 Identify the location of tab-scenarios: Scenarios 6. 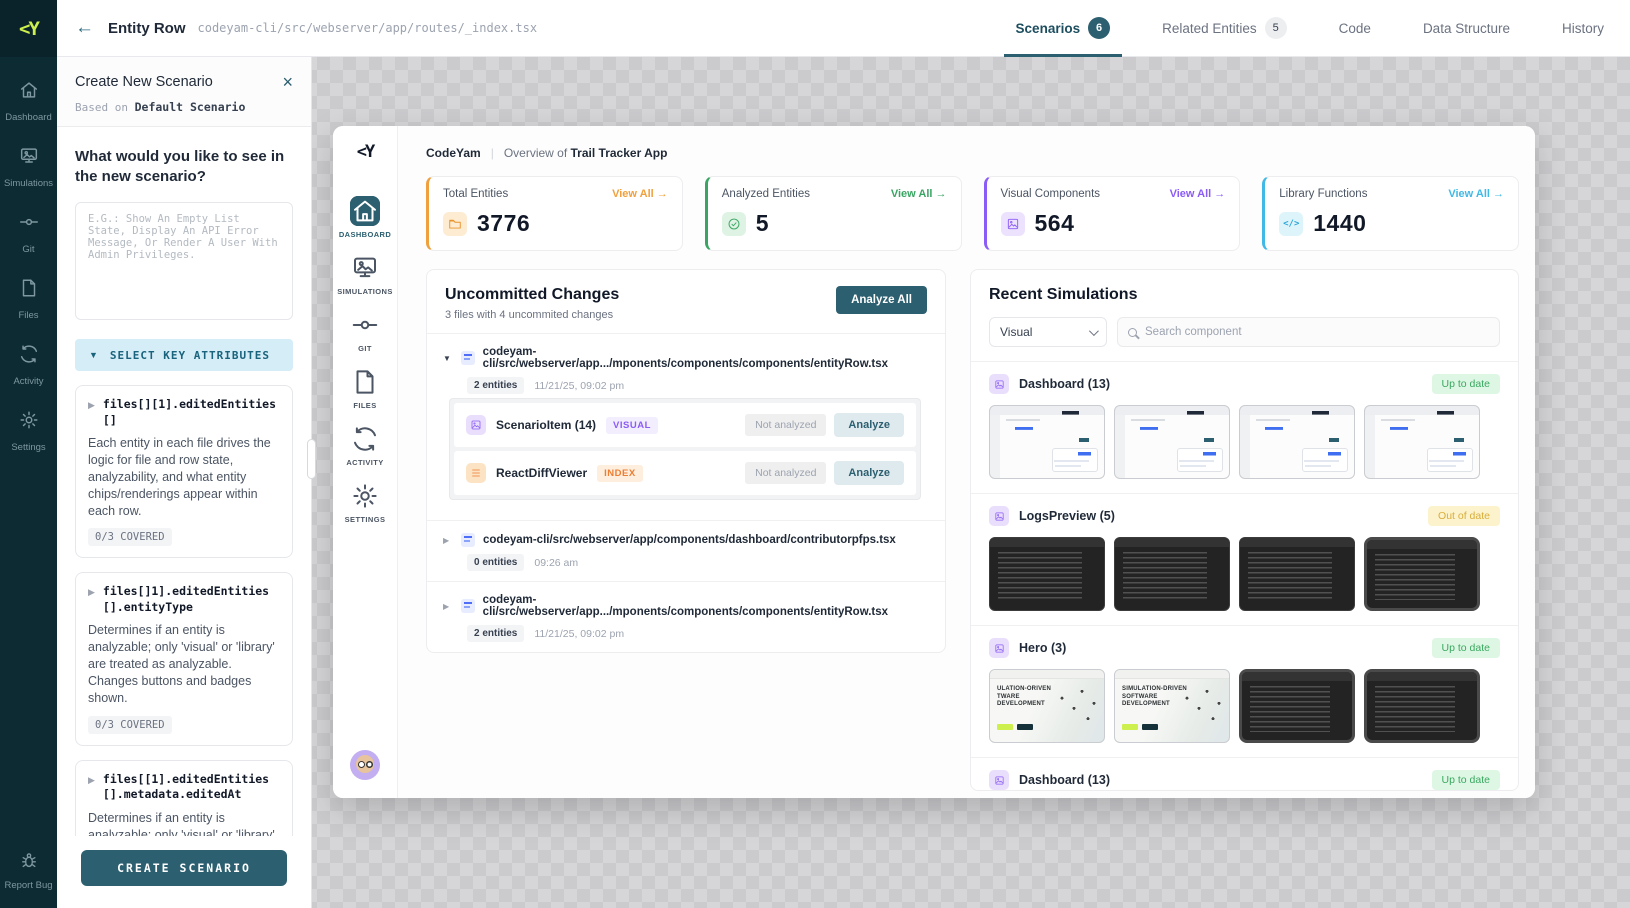
(1063, 28).